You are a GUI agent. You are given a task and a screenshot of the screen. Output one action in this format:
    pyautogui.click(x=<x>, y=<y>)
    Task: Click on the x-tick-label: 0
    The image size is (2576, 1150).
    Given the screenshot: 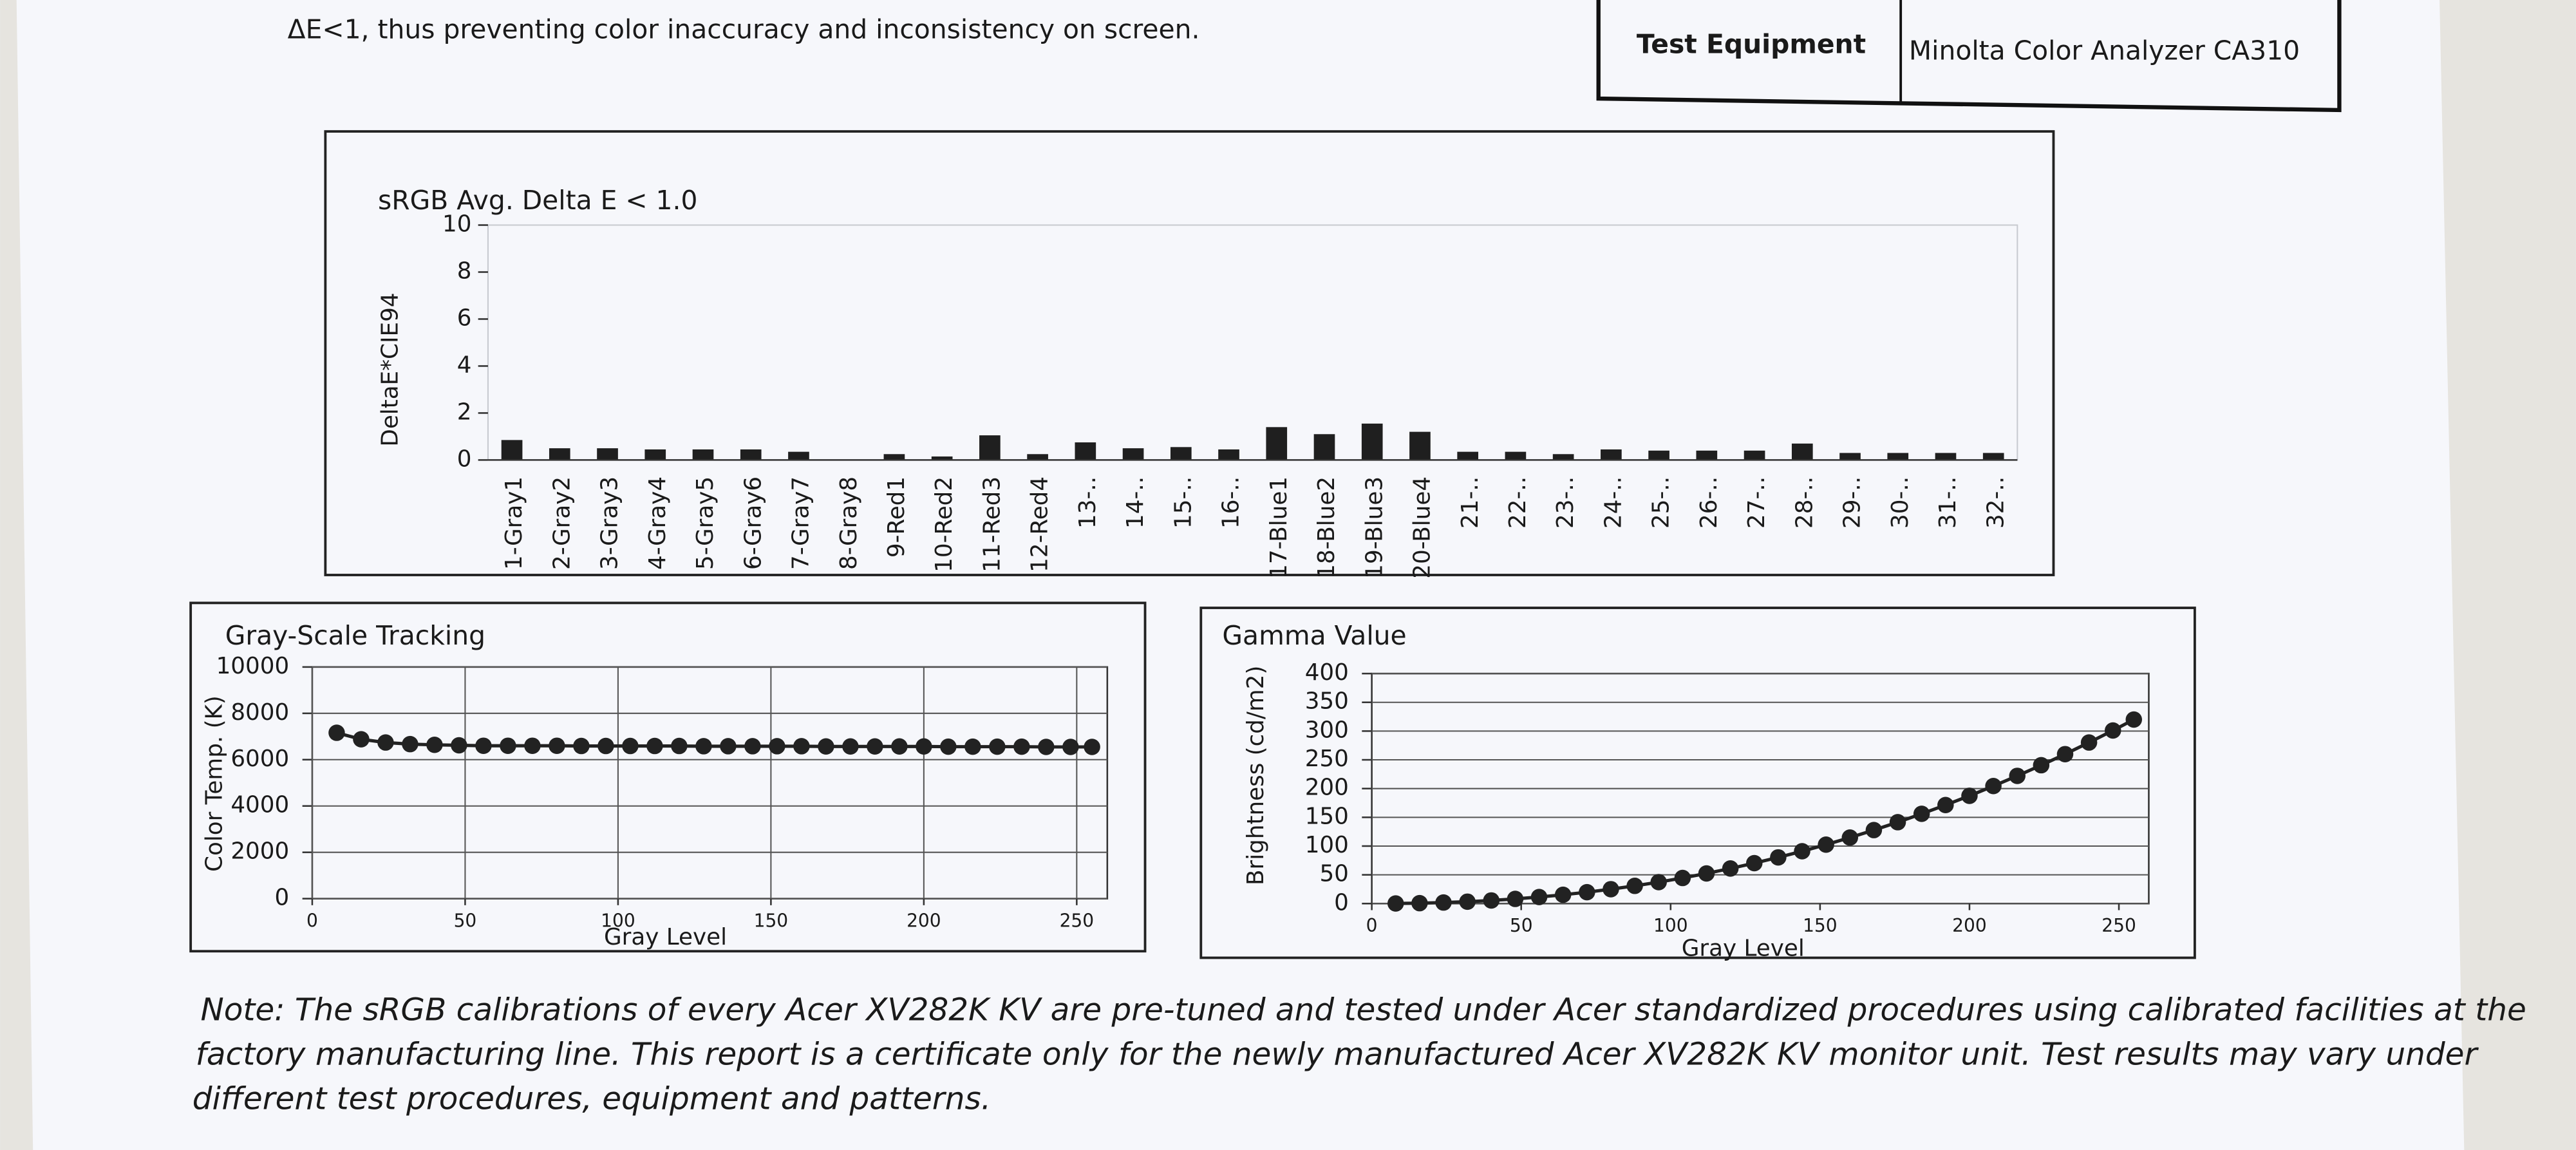 What is the action you would take?
    pyautogui.click(x=1372, y=925)
    